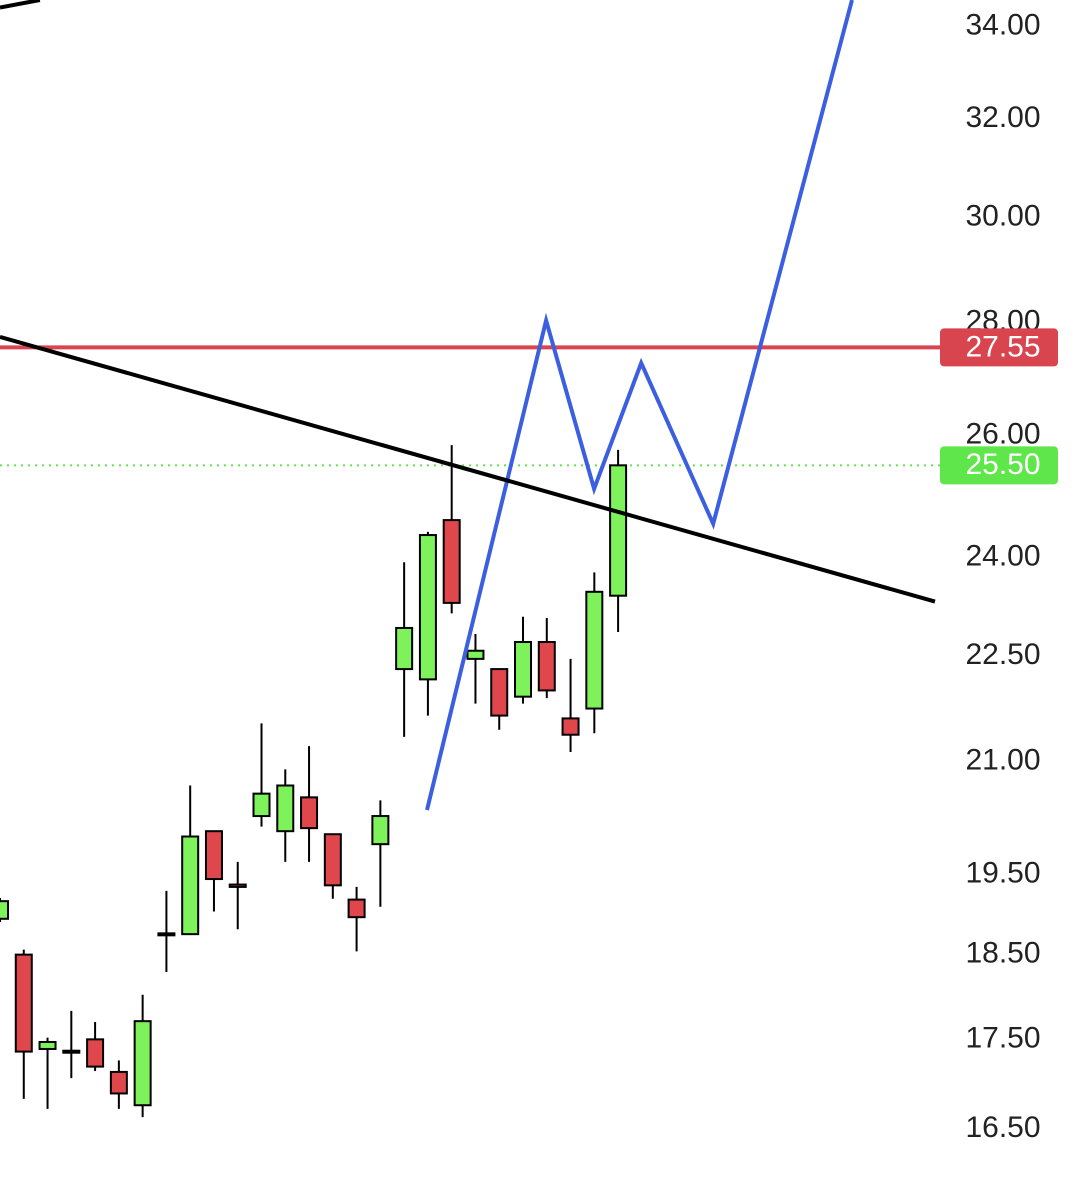 This screenshot has width=1090, height=1200. Describe the element at coordinates (1002, 759) in the screenshot. I see `y-tick-label: 21.00` at that location.